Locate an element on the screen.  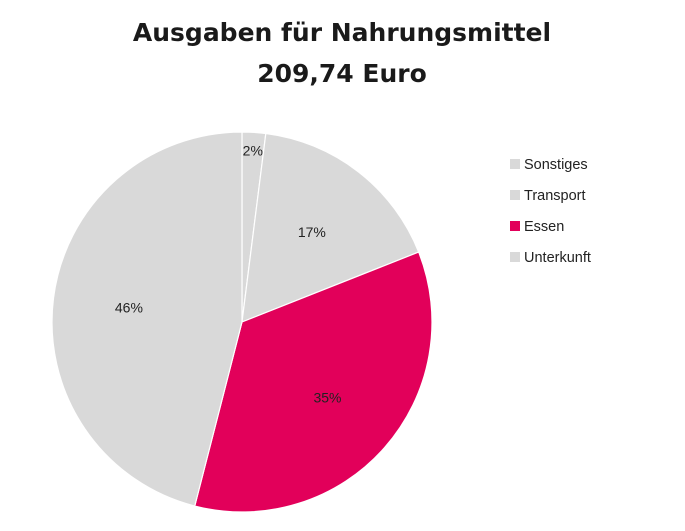
pie-slice-transport is located at coordinates (330, 227).